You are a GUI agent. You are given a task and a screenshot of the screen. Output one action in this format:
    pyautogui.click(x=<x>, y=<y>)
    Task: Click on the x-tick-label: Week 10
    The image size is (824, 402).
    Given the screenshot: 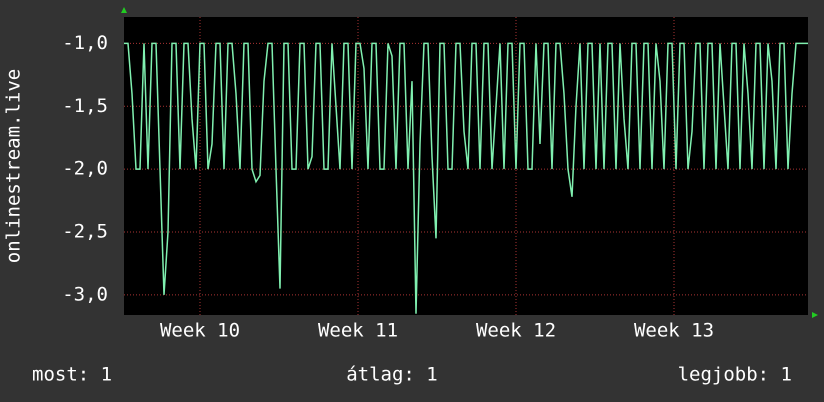 What is the action you would take?
    pyautogui.click(x=200, y=331)
    